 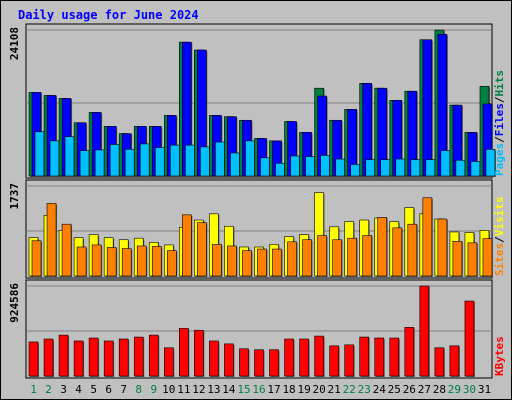 What do you see at coordinates (14, 303) in the screenshot?
I see `panel-3-ymax-label: 924586` at bounding box center [14, 303].